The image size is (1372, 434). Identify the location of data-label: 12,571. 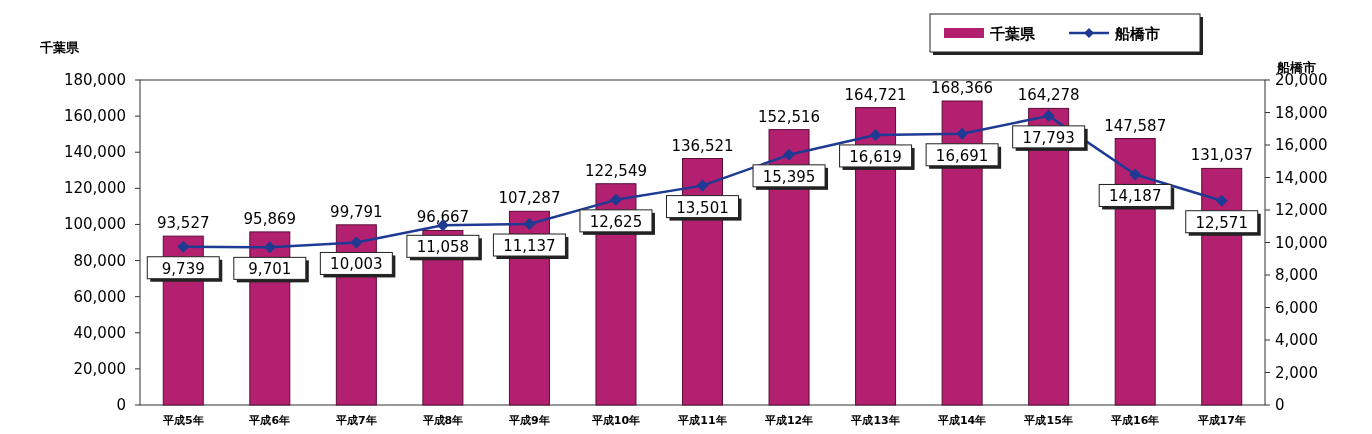
(1221, 222).